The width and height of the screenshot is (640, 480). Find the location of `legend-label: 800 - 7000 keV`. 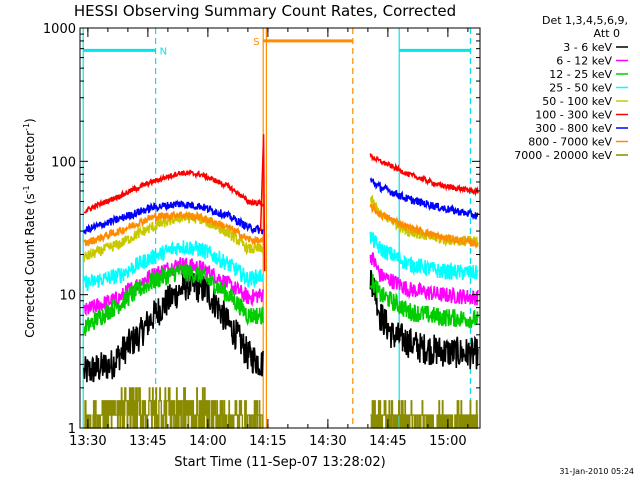

legend-label: 800 - 7000 keV is located at coordinates (570, 142).